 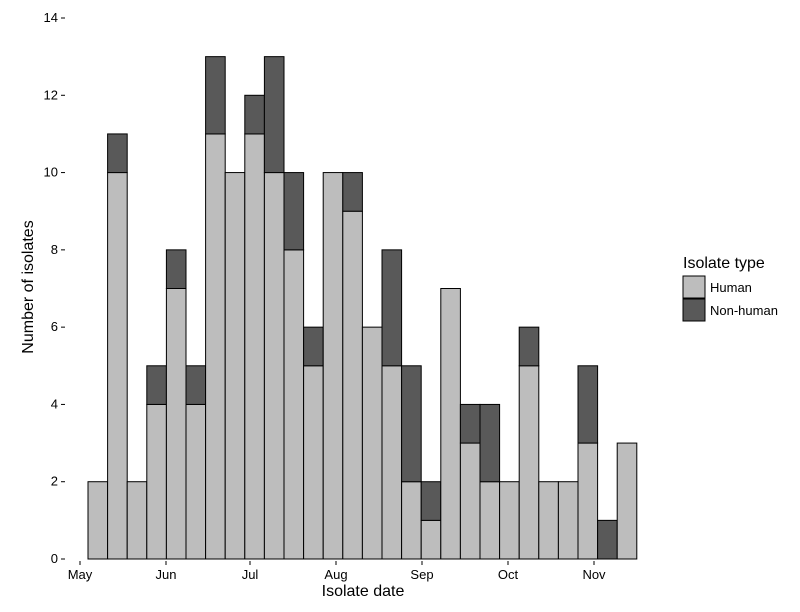 I want to click on y-tick-label: 2, so click(x=54, y=481).